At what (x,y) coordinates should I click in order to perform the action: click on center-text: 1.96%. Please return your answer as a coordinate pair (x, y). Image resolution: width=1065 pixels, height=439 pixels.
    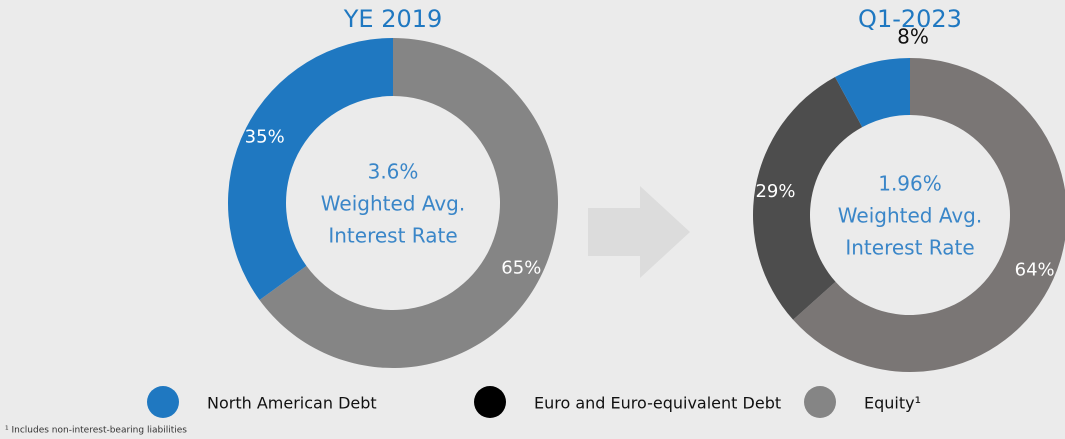
    Looking at the image, I should click on (910, 184).